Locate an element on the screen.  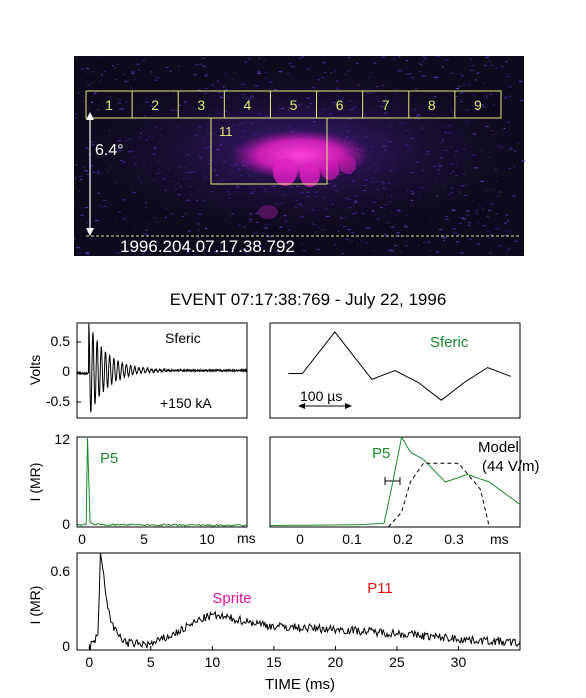
xtick-label: 25 is located at coordinates (397, 662).